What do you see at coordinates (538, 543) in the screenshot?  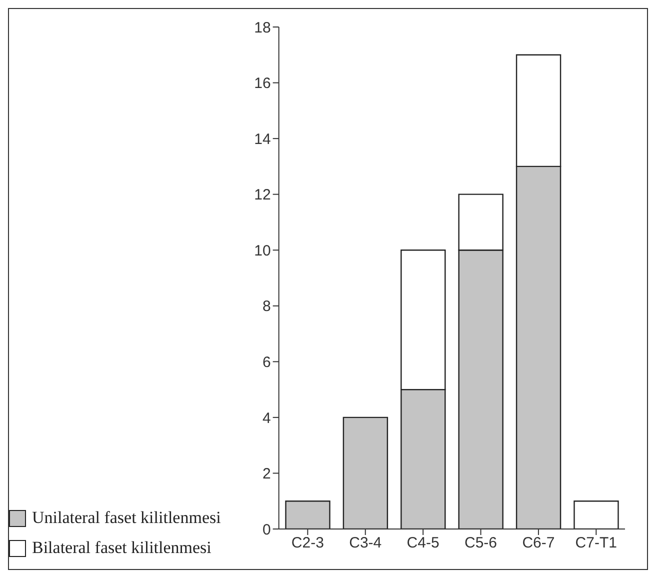 I see `x-tick-label: C6-7` at bounding box center [538, 543].